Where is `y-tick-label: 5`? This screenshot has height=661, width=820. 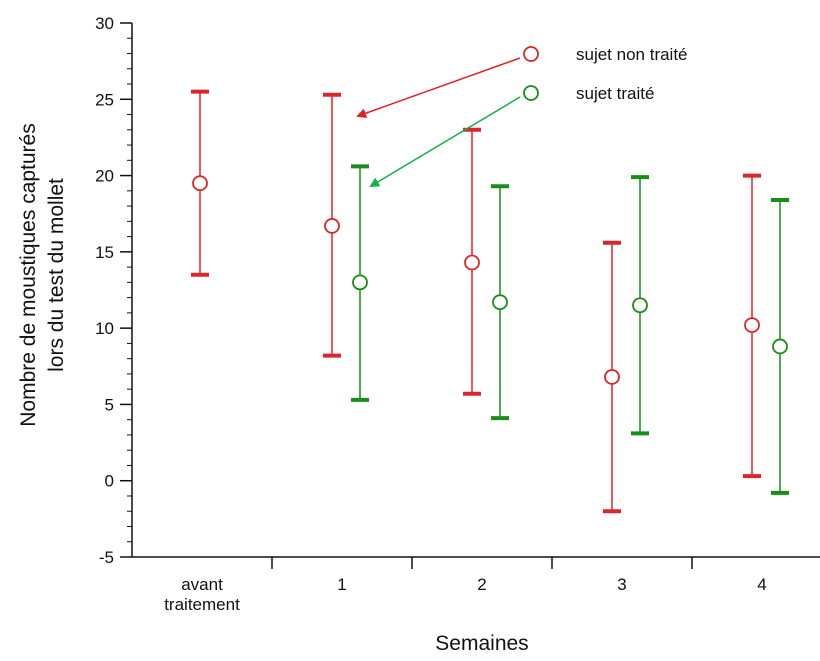
y-tick-label: 5 is located at coordinates (109, 404).